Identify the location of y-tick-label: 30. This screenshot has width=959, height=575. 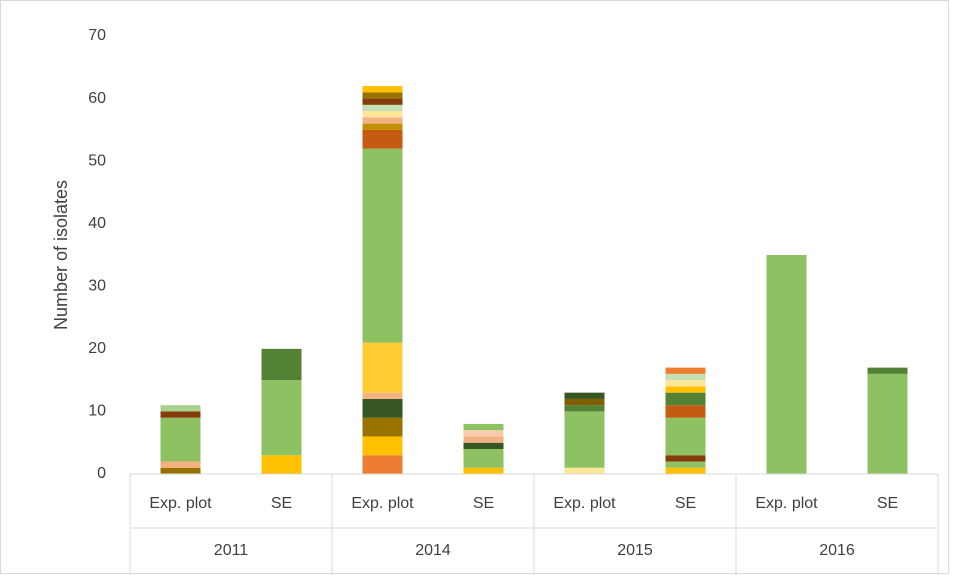
(97, 286).